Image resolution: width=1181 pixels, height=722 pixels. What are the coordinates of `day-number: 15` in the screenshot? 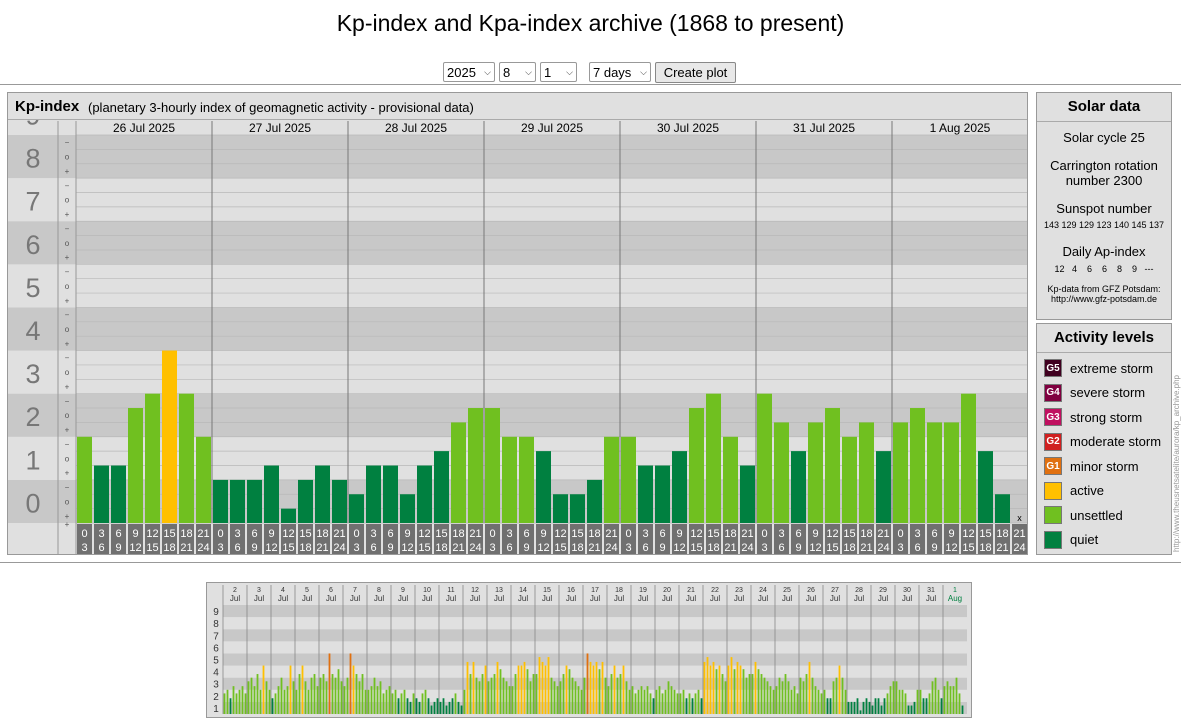 It's located at (547, 590).